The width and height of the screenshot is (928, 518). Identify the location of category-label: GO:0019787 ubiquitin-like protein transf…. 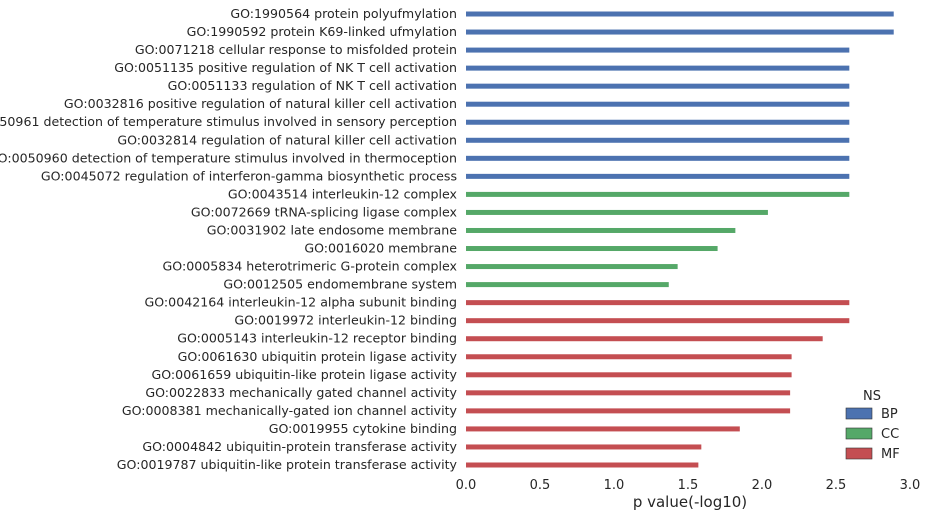
(287, 464).